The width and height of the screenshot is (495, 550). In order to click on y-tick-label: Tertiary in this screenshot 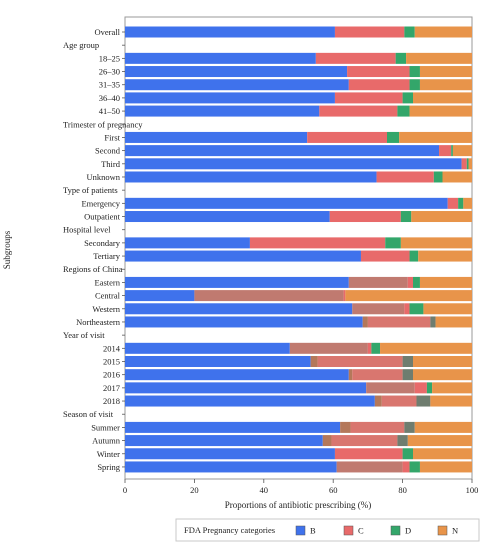, I will do `click(107, 256)`.